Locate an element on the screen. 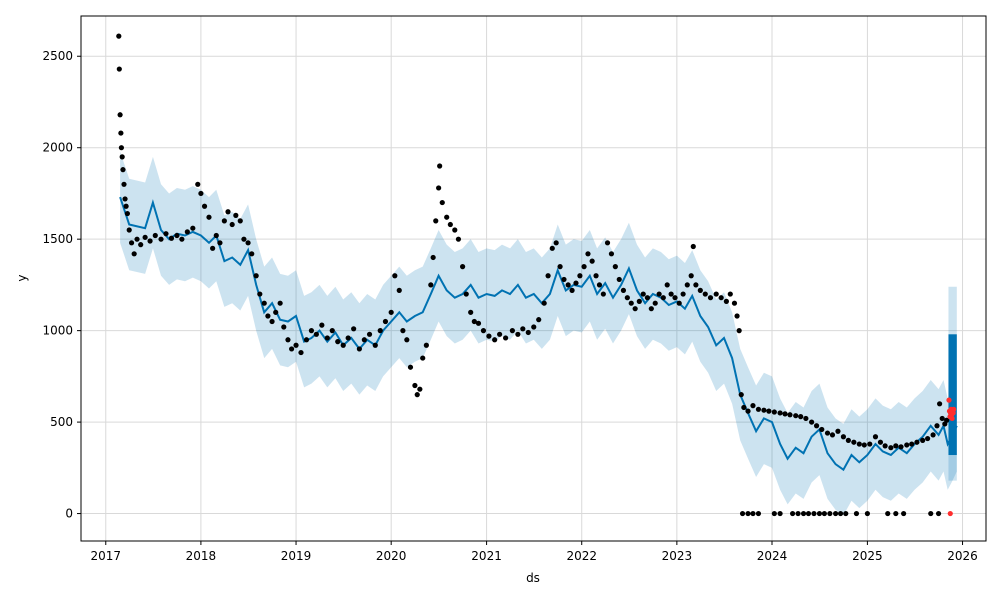 The width and height of the screenshot is (1000, 600). forecast-spread-block is located at coordinates (952, 395).